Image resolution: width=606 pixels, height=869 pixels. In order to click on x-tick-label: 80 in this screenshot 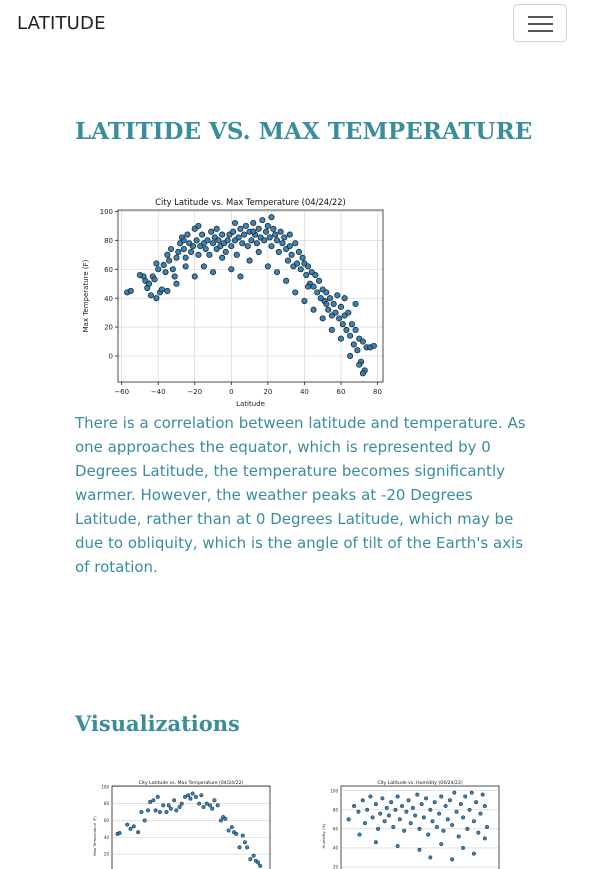, I will do `click(377, 392)`.